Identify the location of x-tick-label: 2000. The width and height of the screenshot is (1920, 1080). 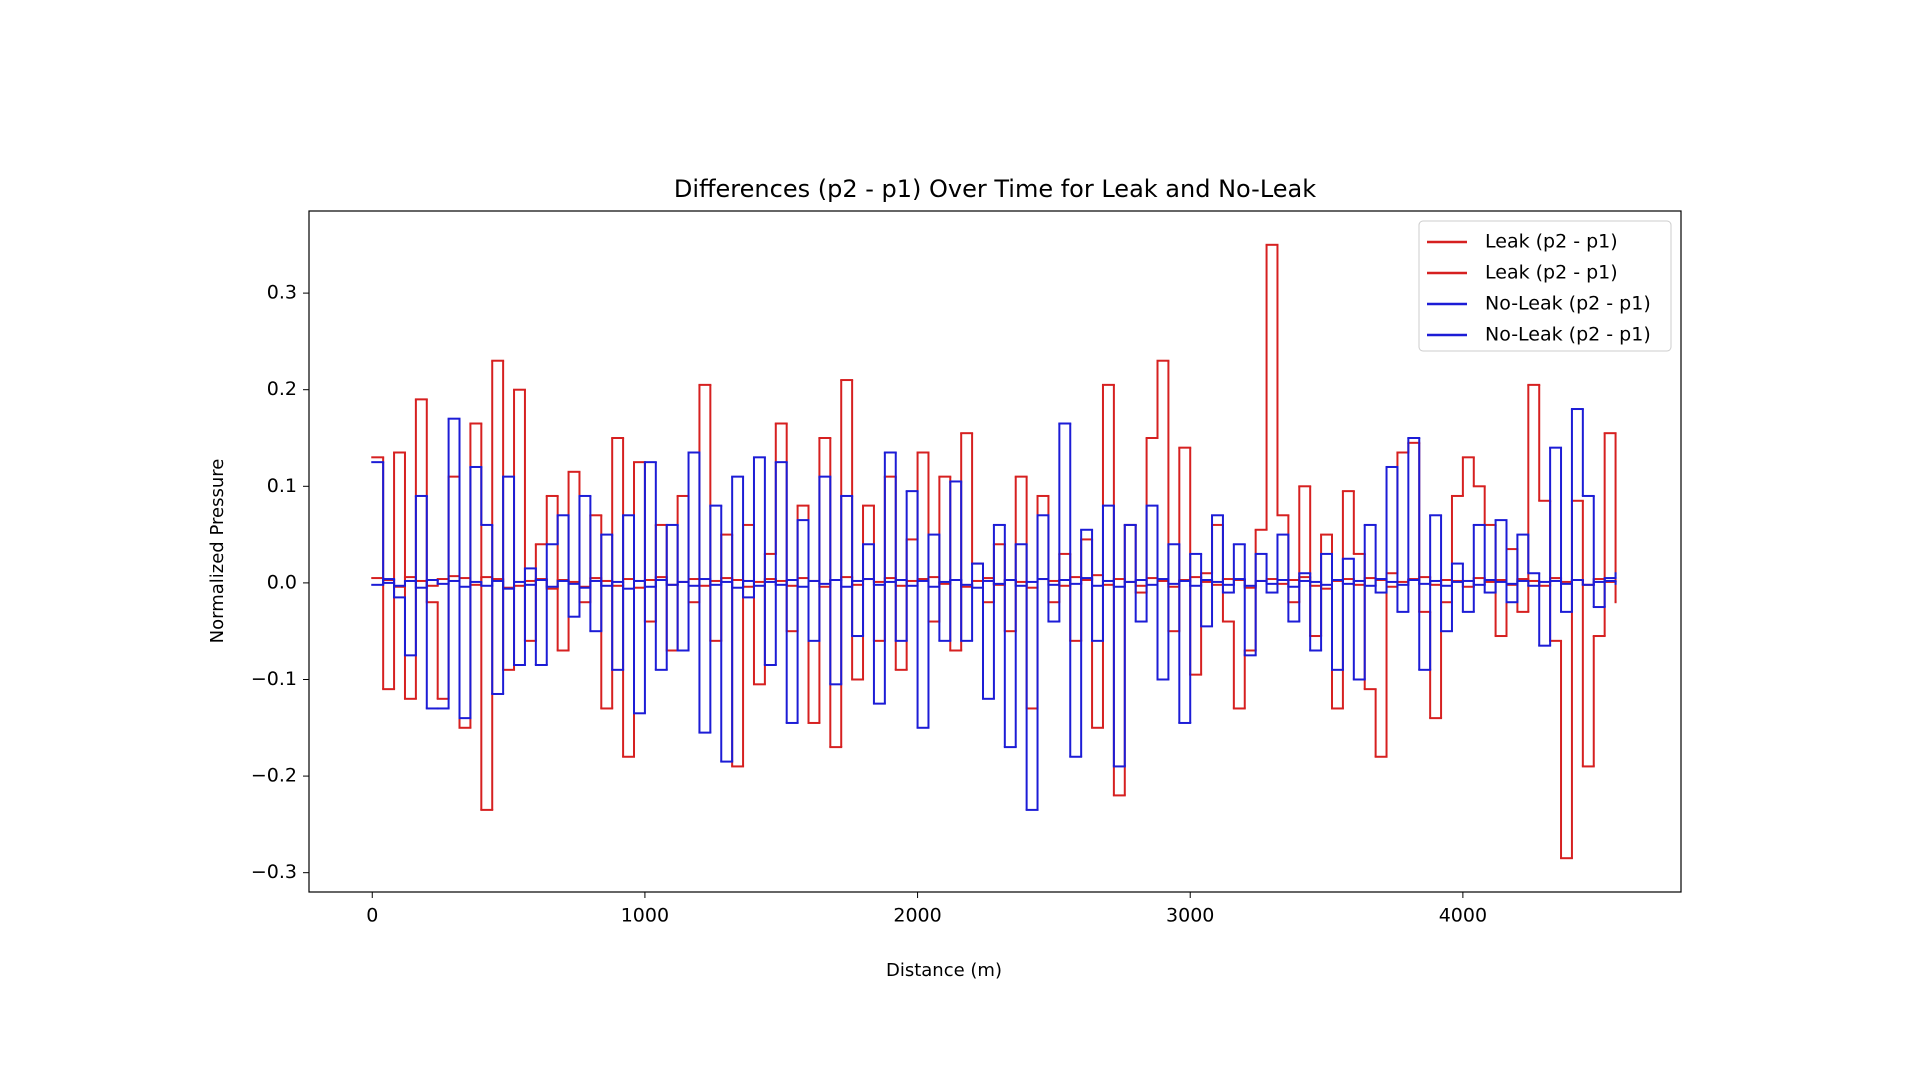
(917, 916).